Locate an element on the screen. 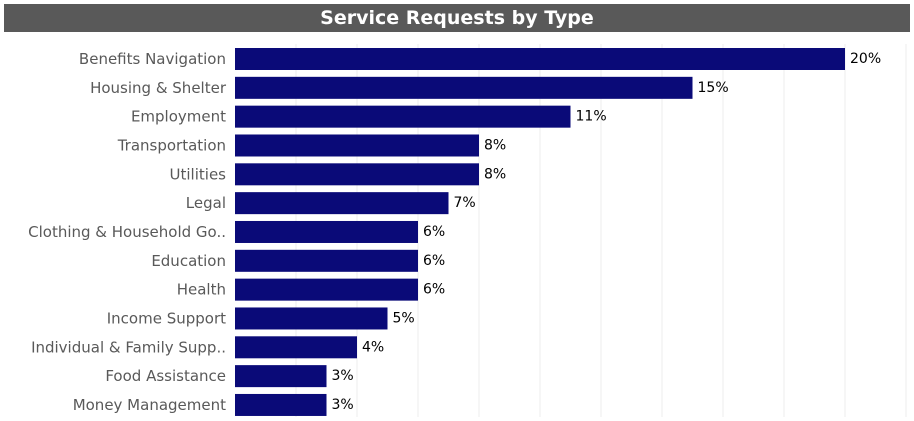  category-label: Clothing & Household Go.. is located at coordinates (127, 232).